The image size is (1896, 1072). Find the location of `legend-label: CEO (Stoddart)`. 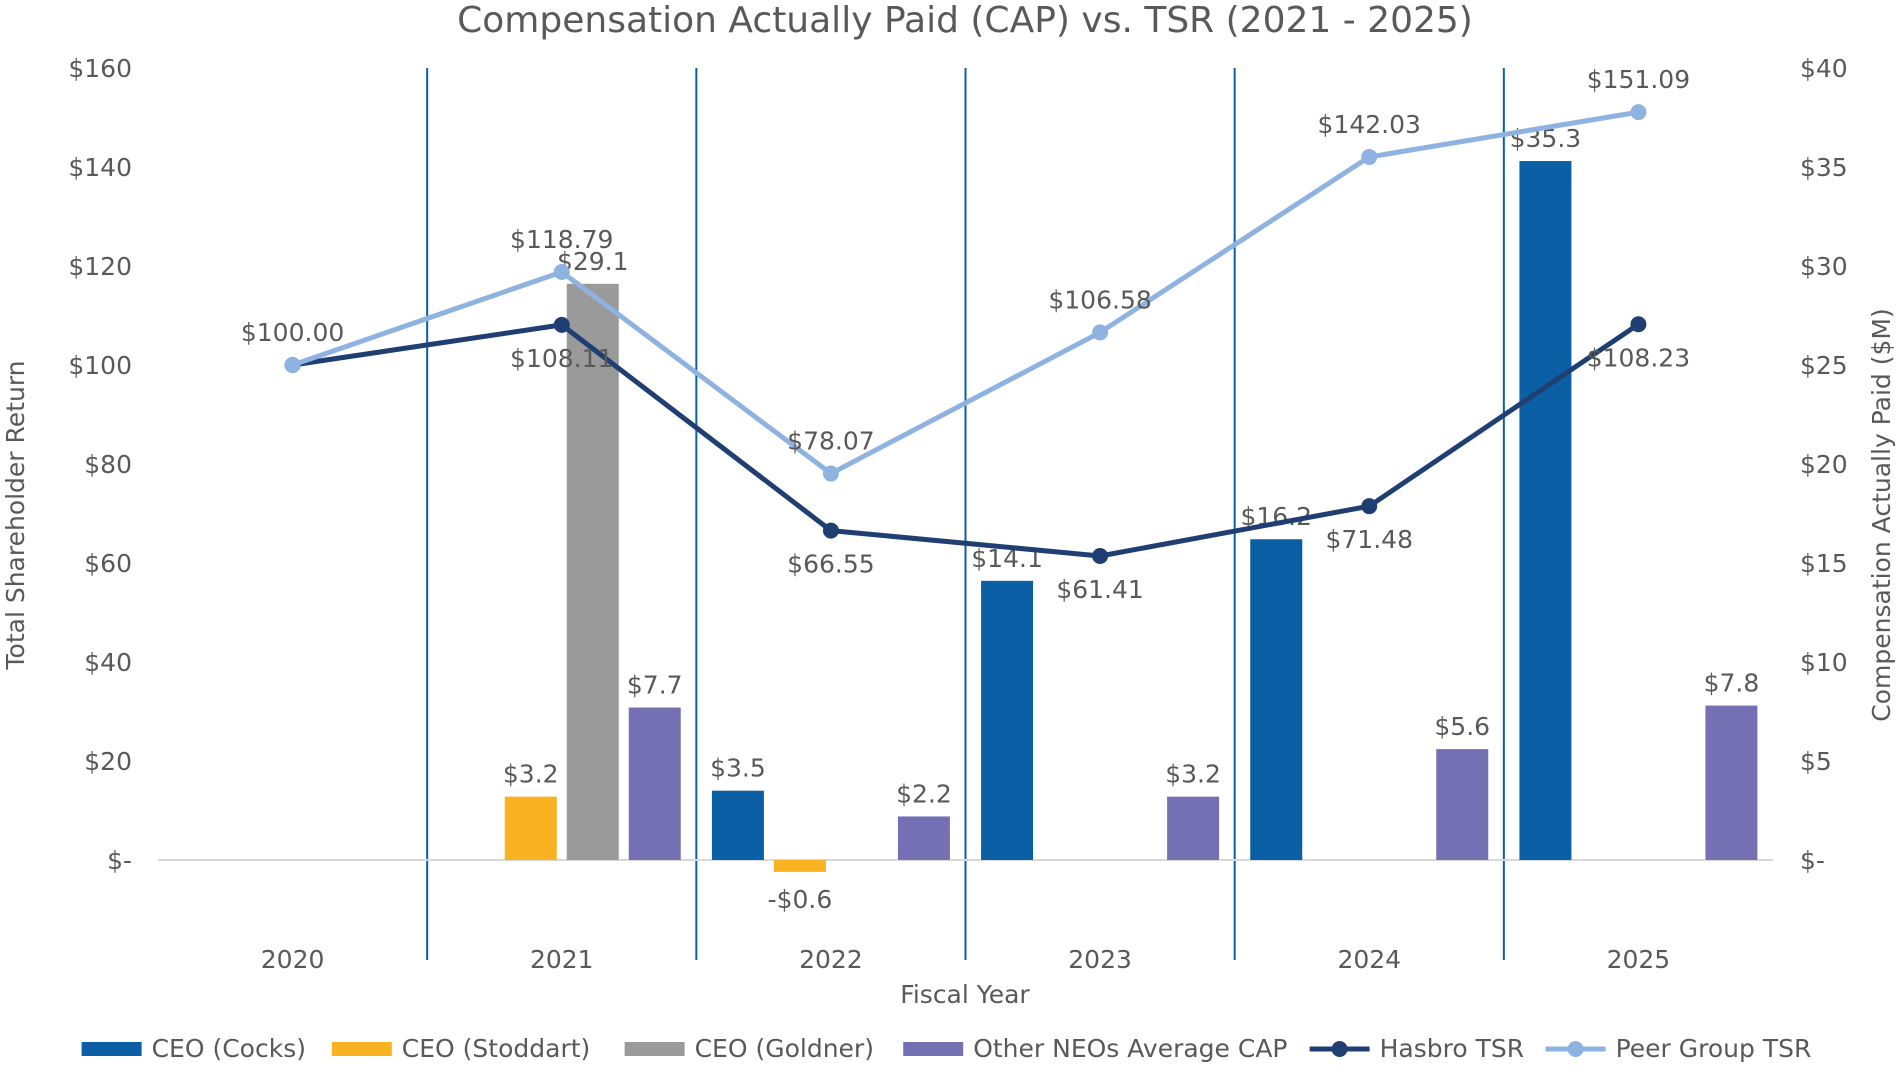

legend-label: CEO (Stoddart) is located at coordinates (496, 1048).